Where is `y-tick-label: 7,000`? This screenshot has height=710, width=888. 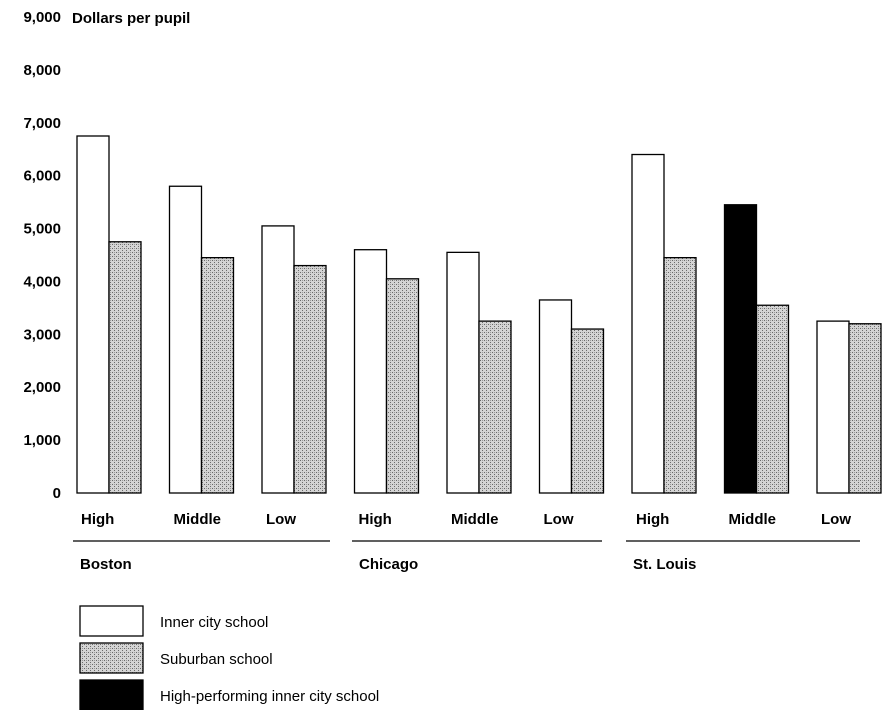 y-tick-label: 7,000 is located at coordinates (42, 123).